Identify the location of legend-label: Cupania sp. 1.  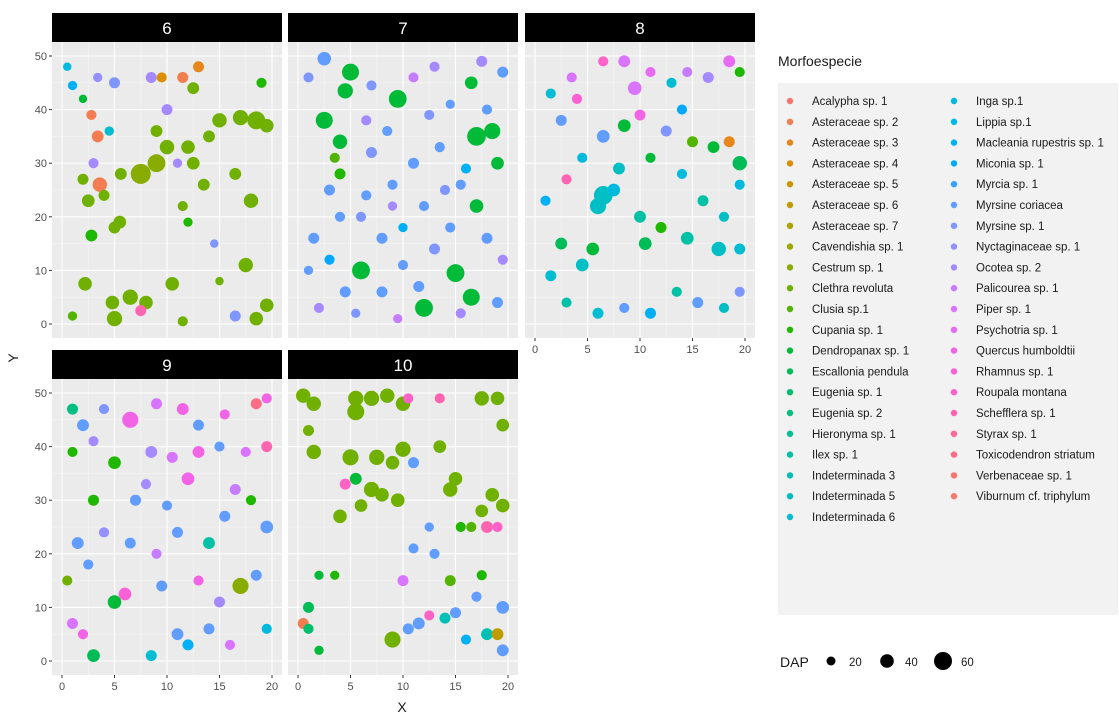
(847, 331).